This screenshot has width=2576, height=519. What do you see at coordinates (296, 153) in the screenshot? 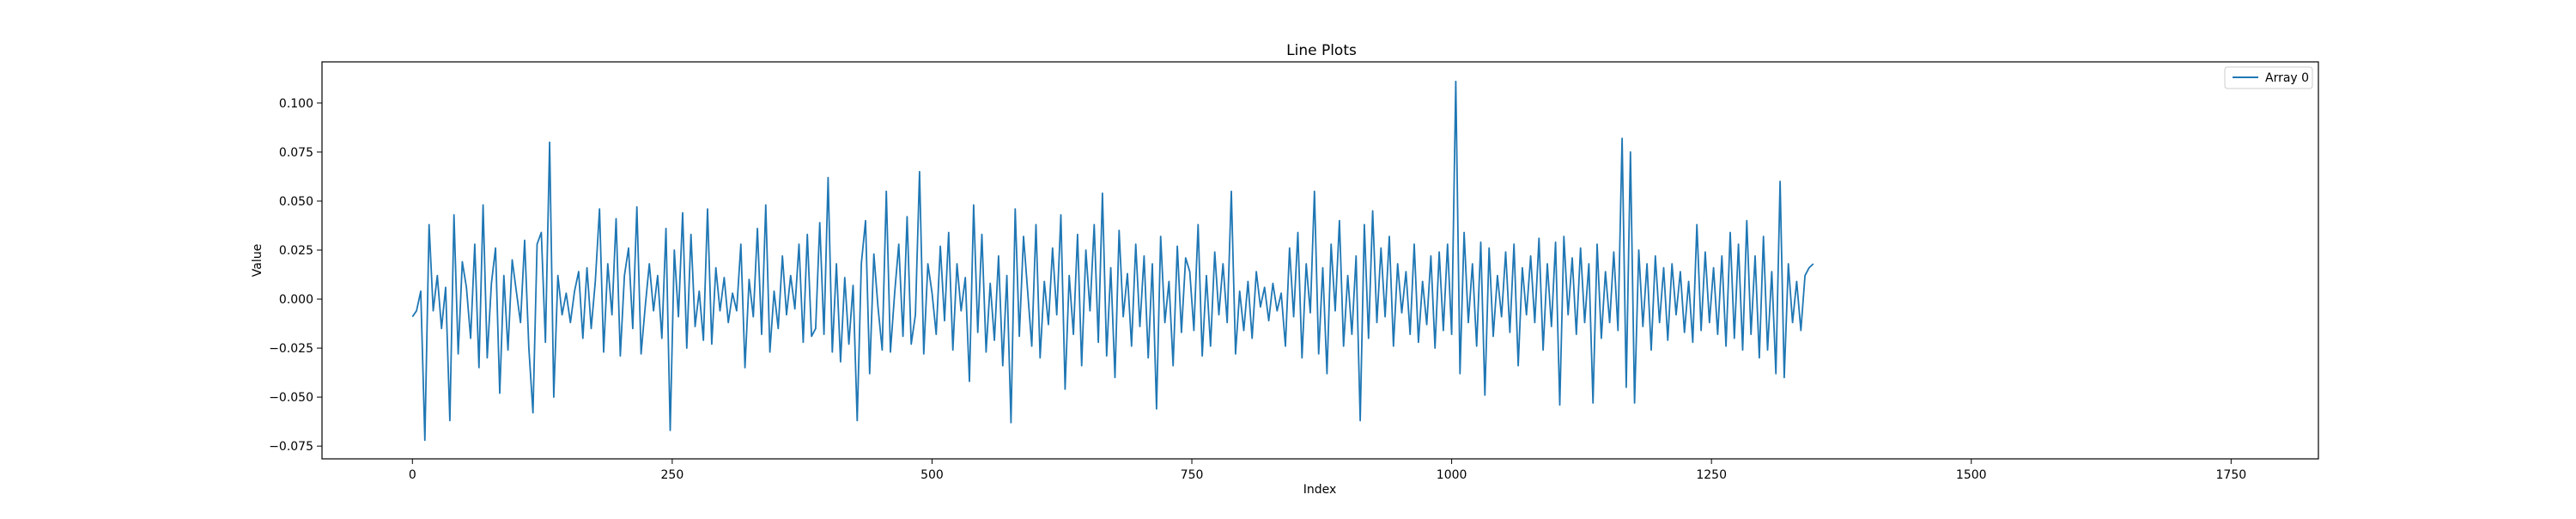
I see `y-tick-label: 0.075` at bounding box center [296, 153].